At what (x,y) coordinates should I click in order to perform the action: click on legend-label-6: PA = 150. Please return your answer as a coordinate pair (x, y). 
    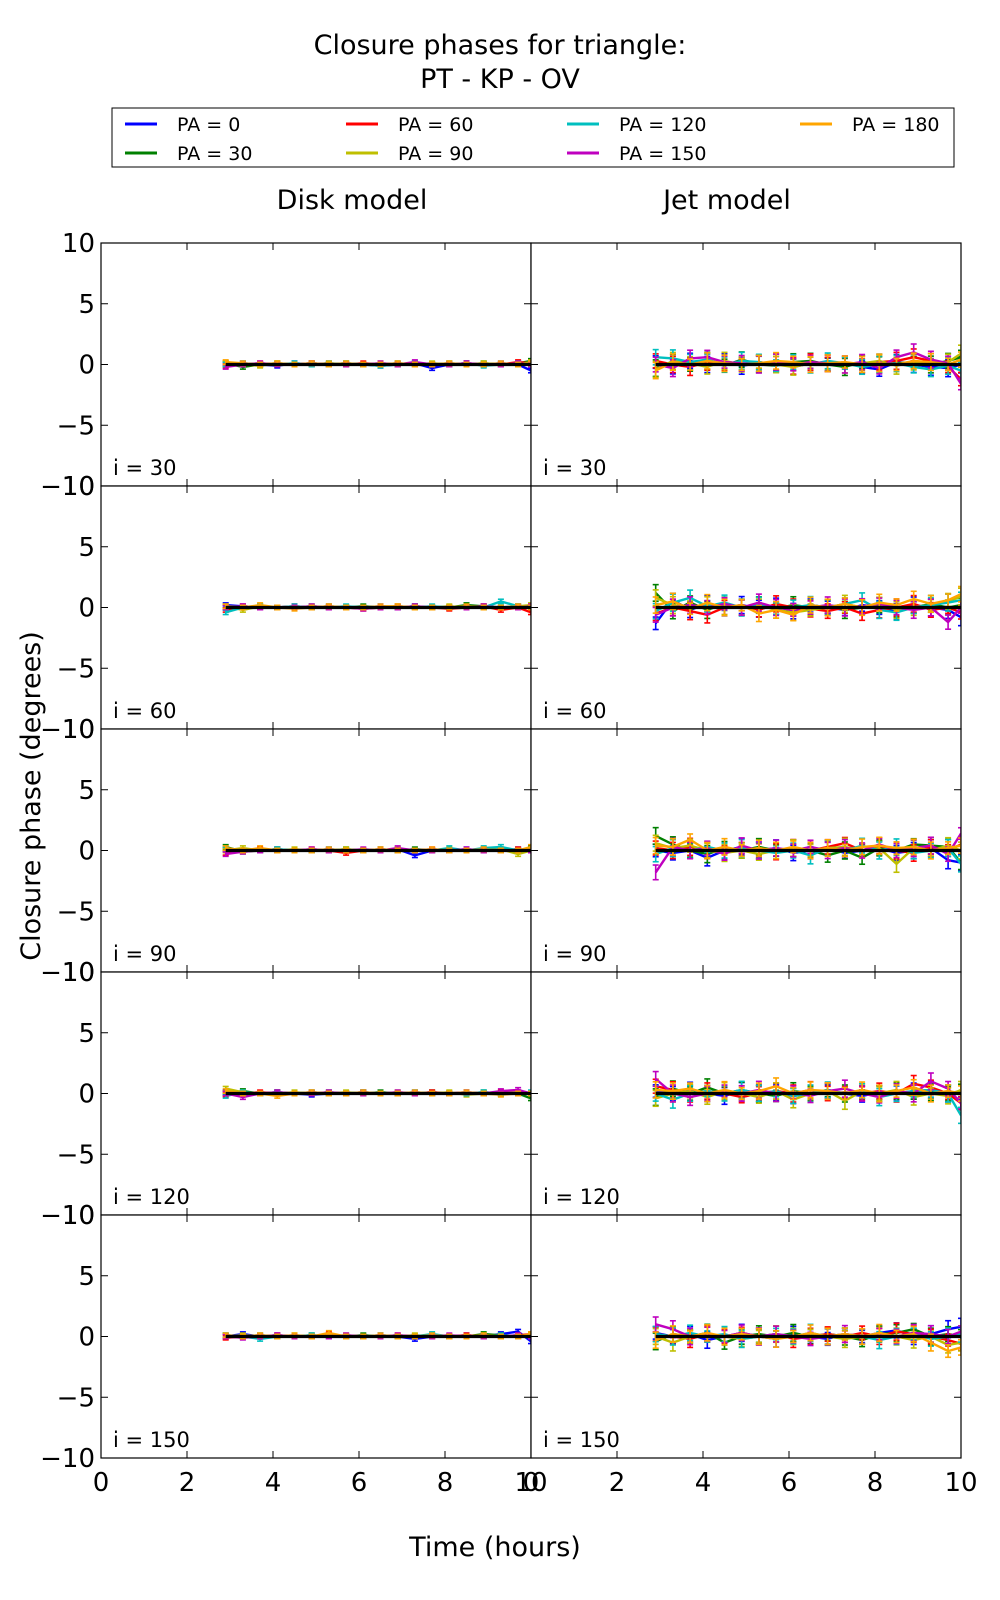
    Looking at the image, I should click on (663, 154).